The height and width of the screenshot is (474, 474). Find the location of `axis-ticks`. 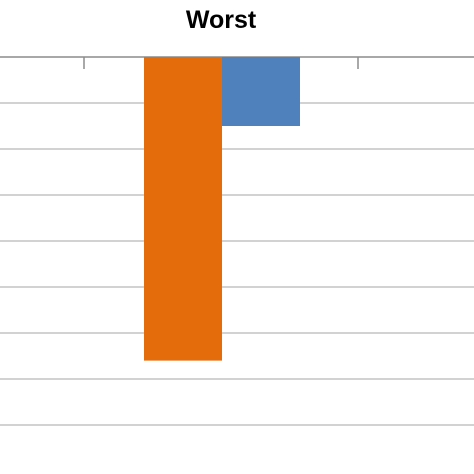

axis-ticks is located at coordinates (221, 63).